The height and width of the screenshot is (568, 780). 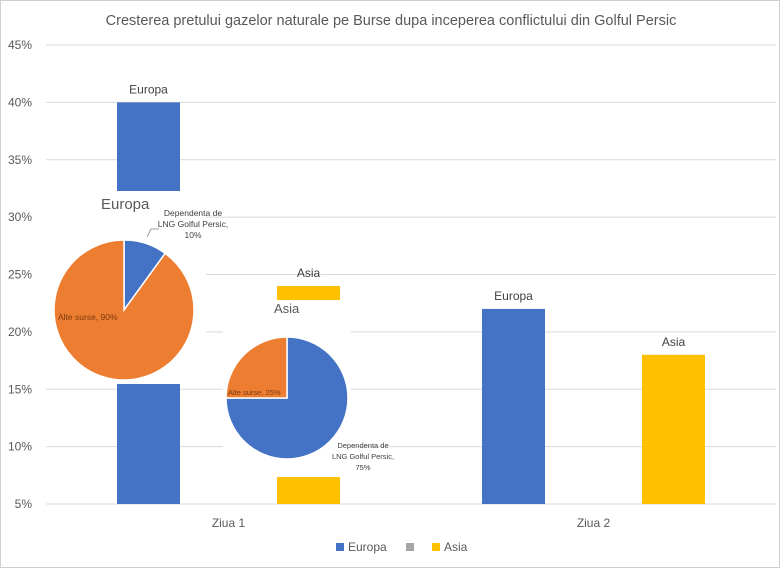 What do you see at coordinates (20, 102) in the screenshot?
I see `y-tick-label: 40%` at bounding box center [20, 102].